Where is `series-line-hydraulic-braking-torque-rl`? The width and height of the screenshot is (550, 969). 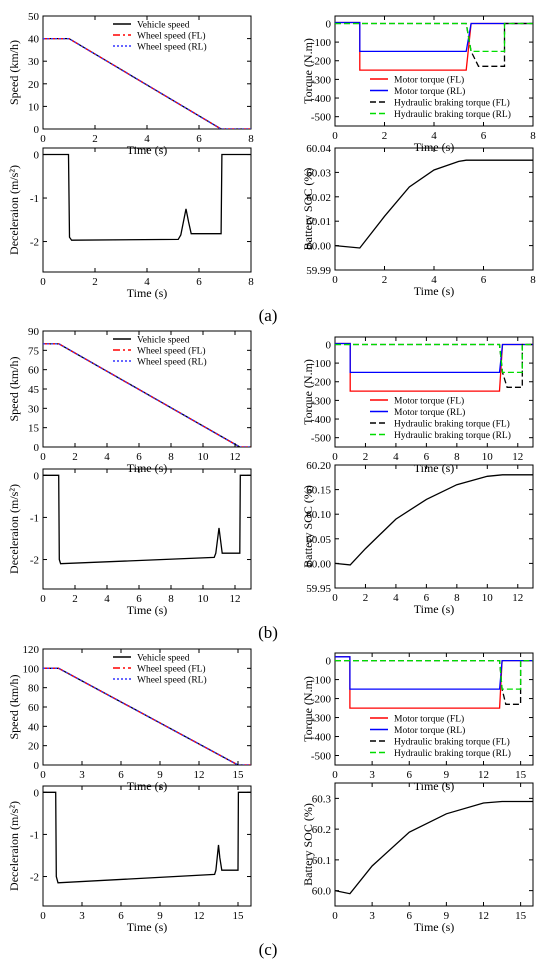 series-line-hydraulic-braking-torque-rl is located at coordinates (434, 358).